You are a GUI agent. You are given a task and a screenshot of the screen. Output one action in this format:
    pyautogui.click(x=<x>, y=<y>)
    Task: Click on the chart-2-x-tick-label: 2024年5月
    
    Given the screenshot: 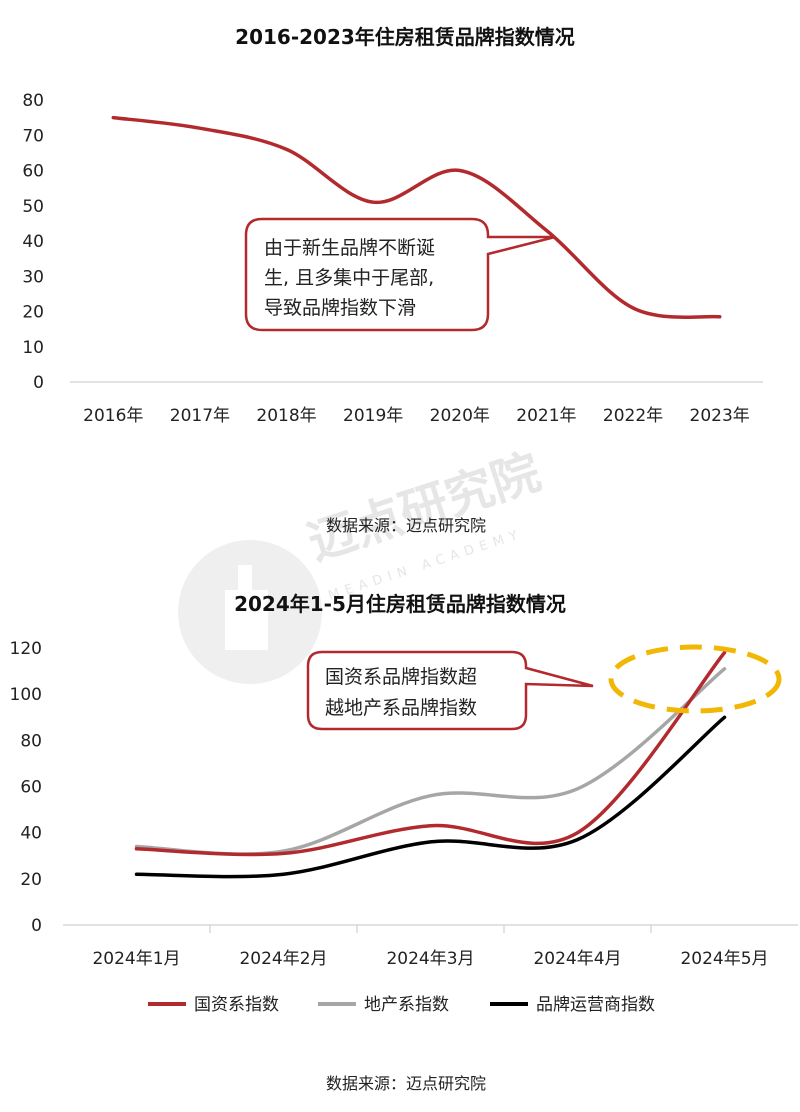 What is the action you would take?
    pyautogui.click(x=724, y=959)
    